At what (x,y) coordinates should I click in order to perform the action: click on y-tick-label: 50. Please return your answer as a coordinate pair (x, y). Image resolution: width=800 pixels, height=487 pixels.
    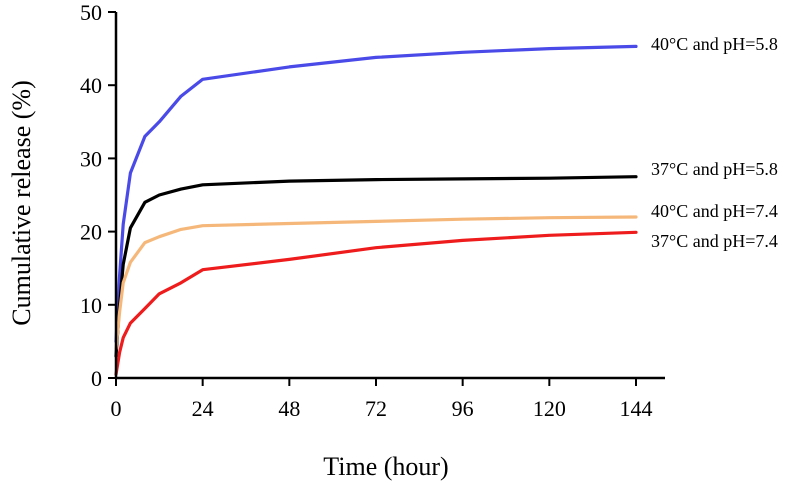
    Looking at the image, I should click on (91, 12).